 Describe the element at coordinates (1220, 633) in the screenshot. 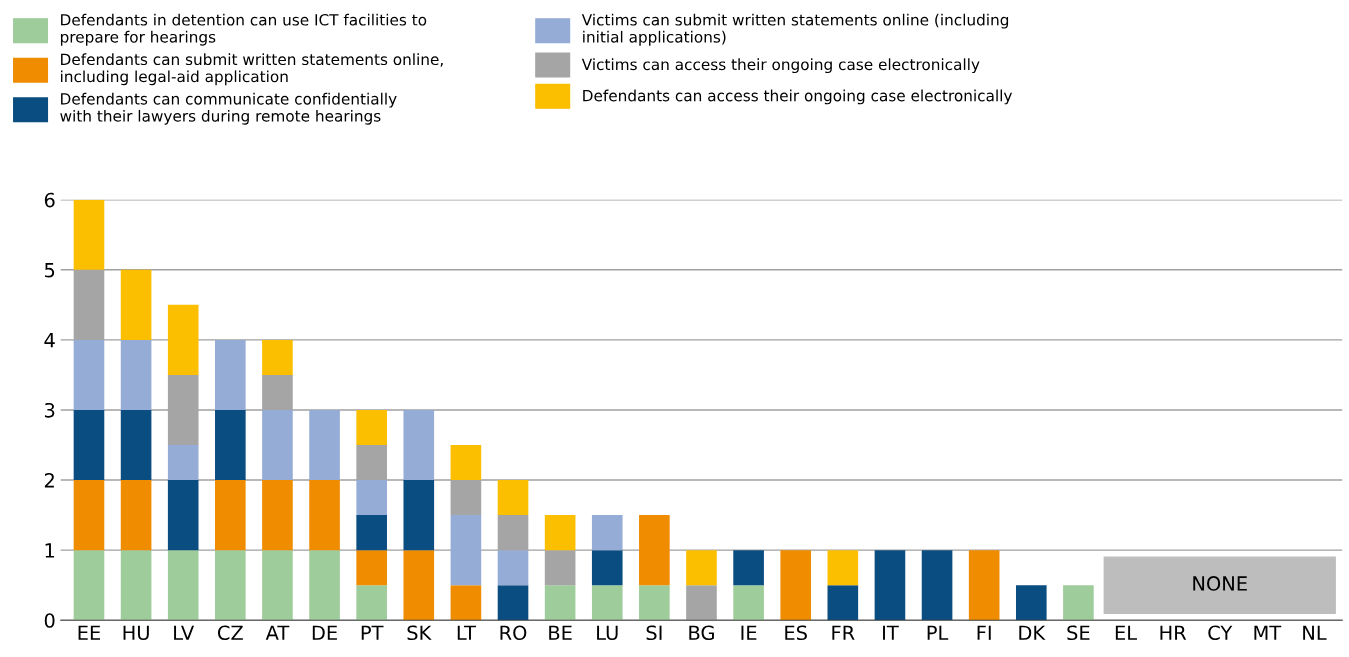

I see `x-tick-label: CY` at that location.